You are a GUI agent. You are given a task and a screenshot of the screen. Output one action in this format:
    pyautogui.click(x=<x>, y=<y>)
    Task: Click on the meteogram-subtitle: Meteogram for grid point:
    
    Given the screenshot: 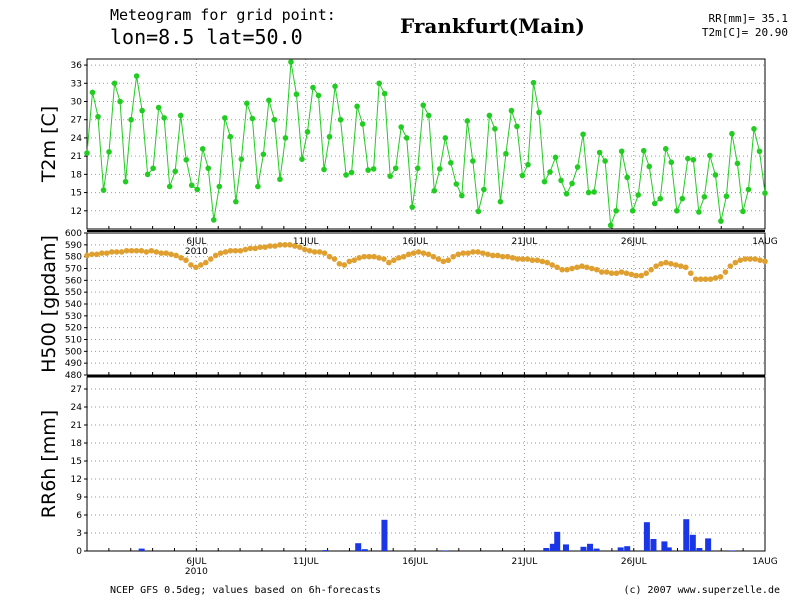 What is the action you would take?
    pyautogui.click(x=223, y=15)
    